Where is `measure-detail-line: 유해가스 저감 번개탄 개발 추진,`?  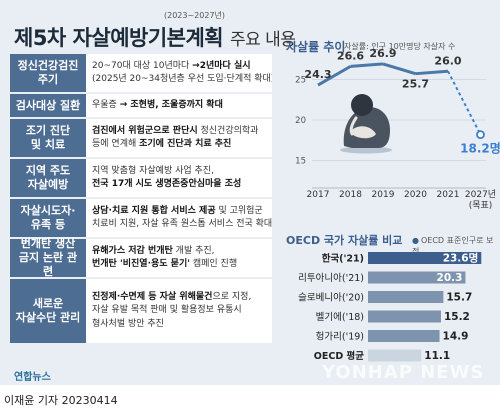
measure-detail-line: 유해가스 저감 번개탄 개발 추진, is located at coordinates (179, 251).